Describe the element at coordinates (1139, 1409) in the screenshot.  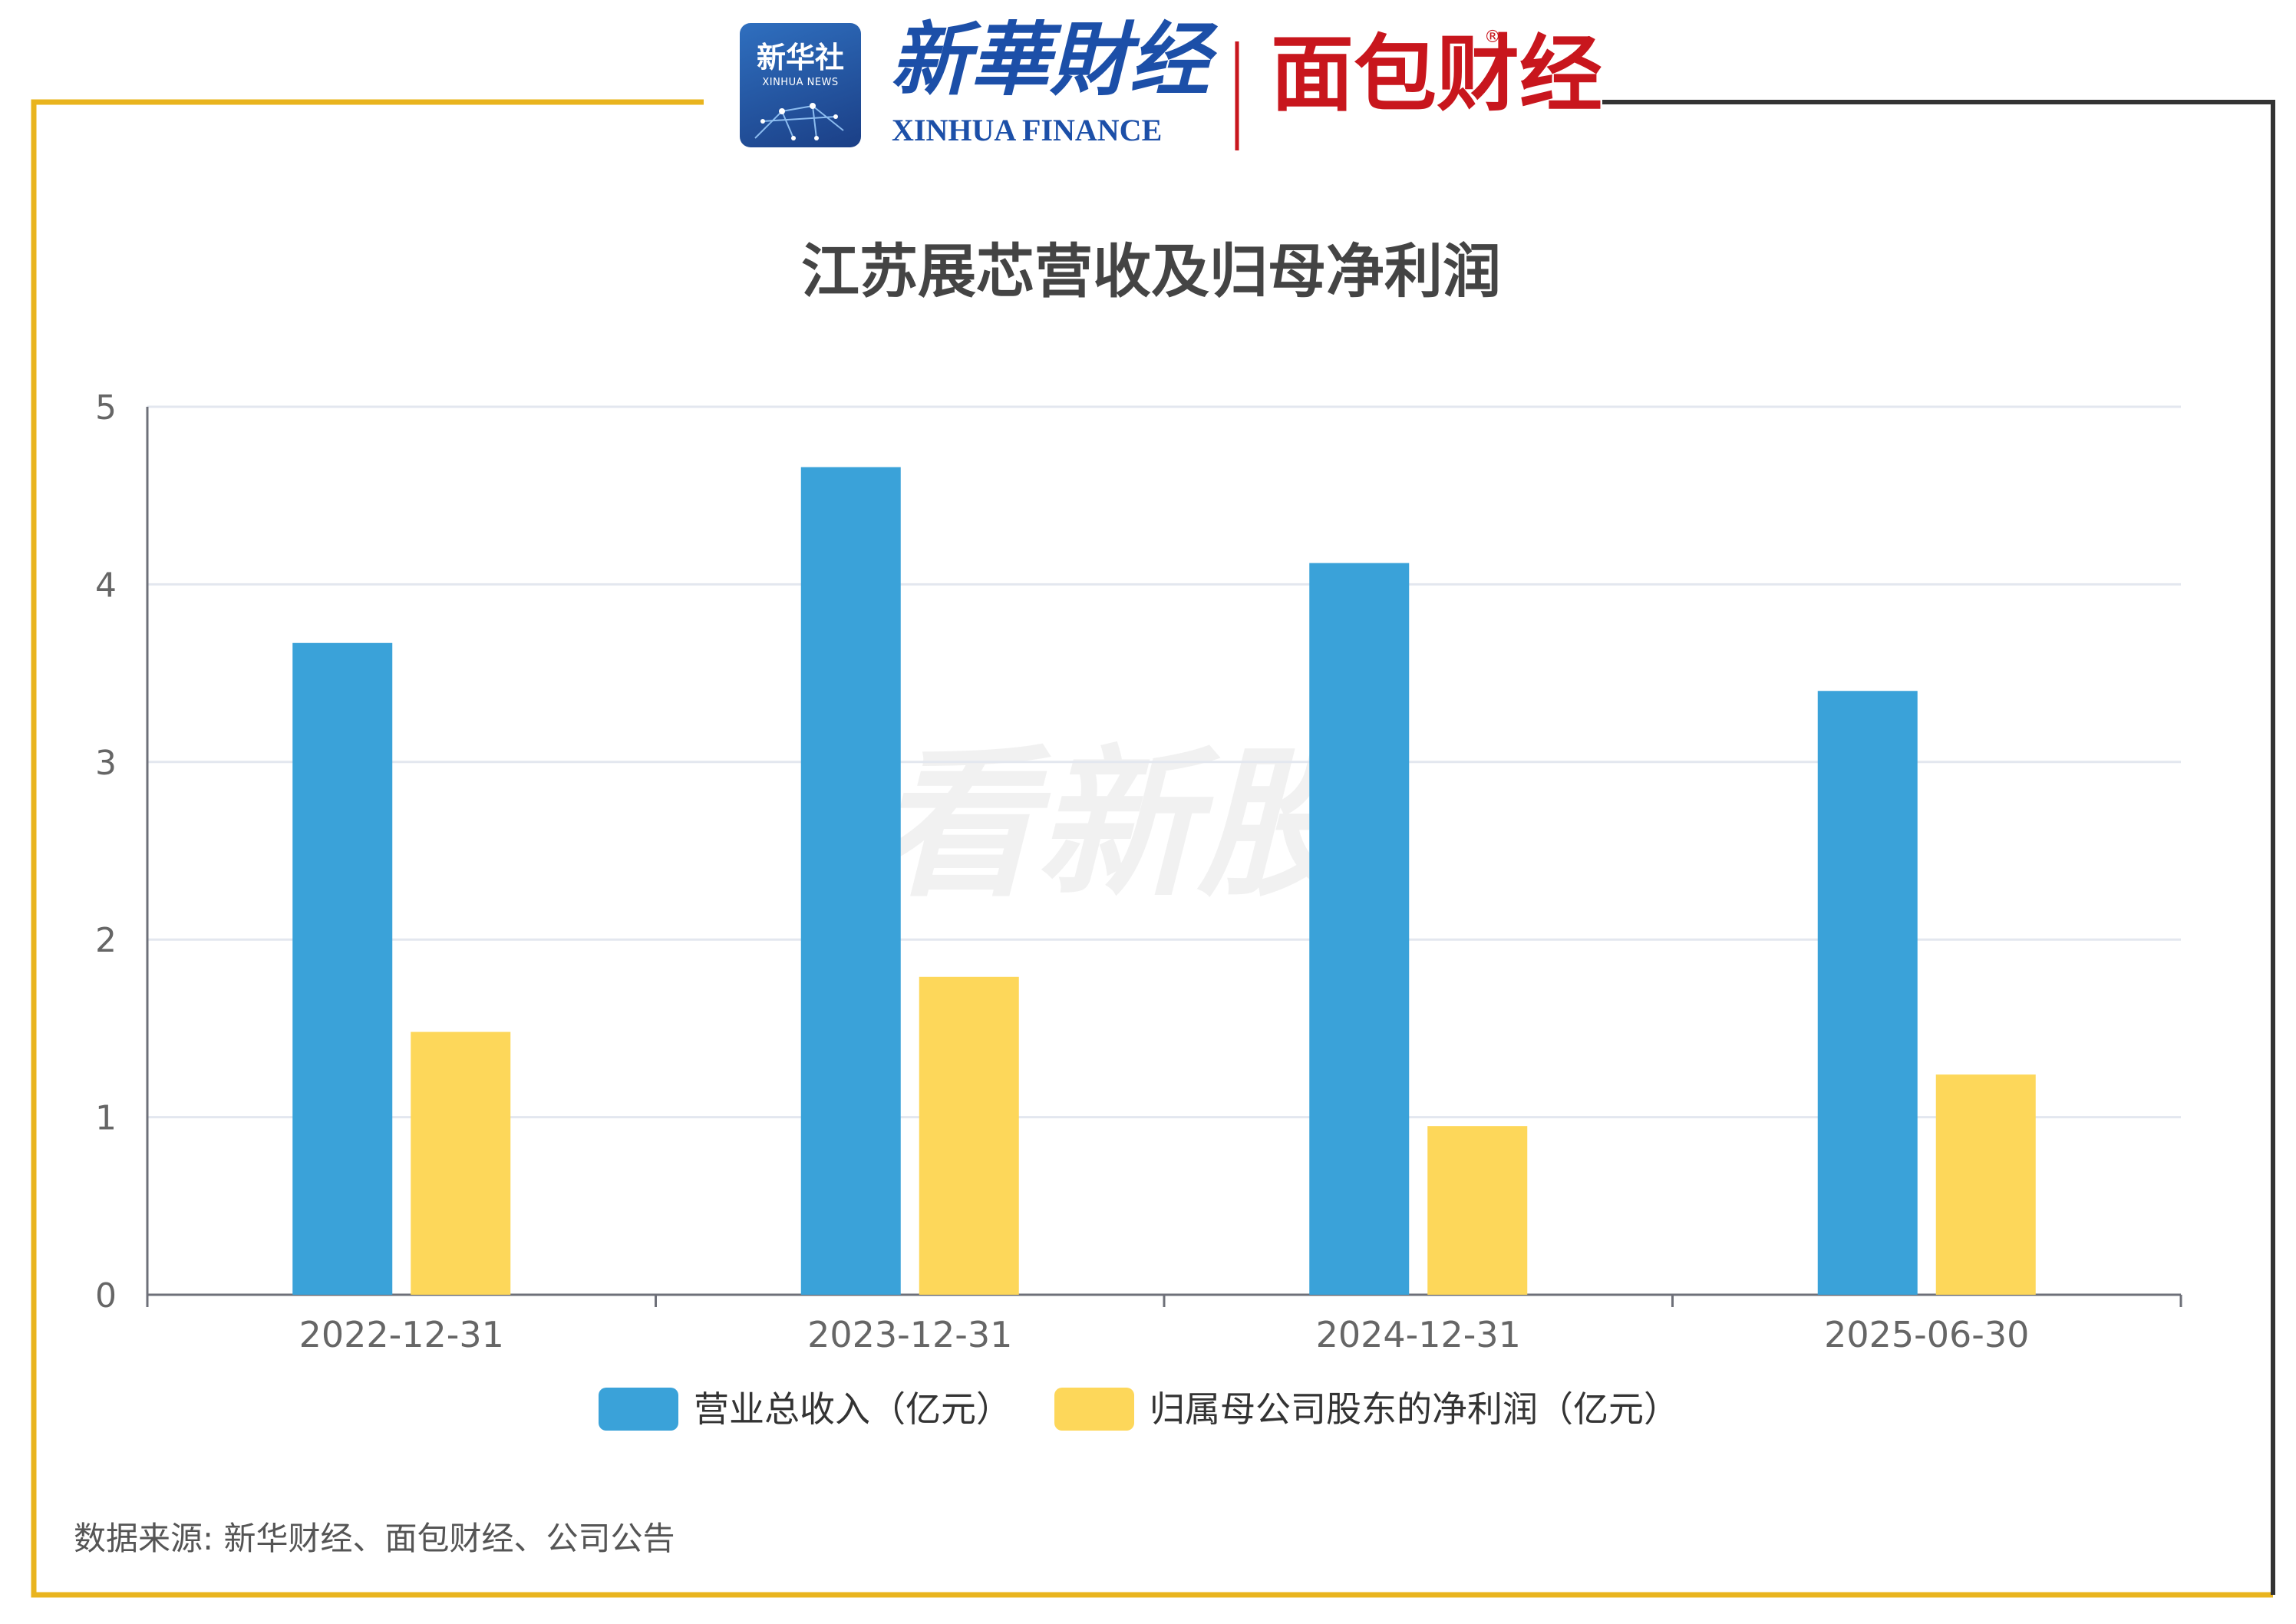
I see `legend: 营业总收入（亿元） 归属母公司股东的净利润（亿元）` at that location.